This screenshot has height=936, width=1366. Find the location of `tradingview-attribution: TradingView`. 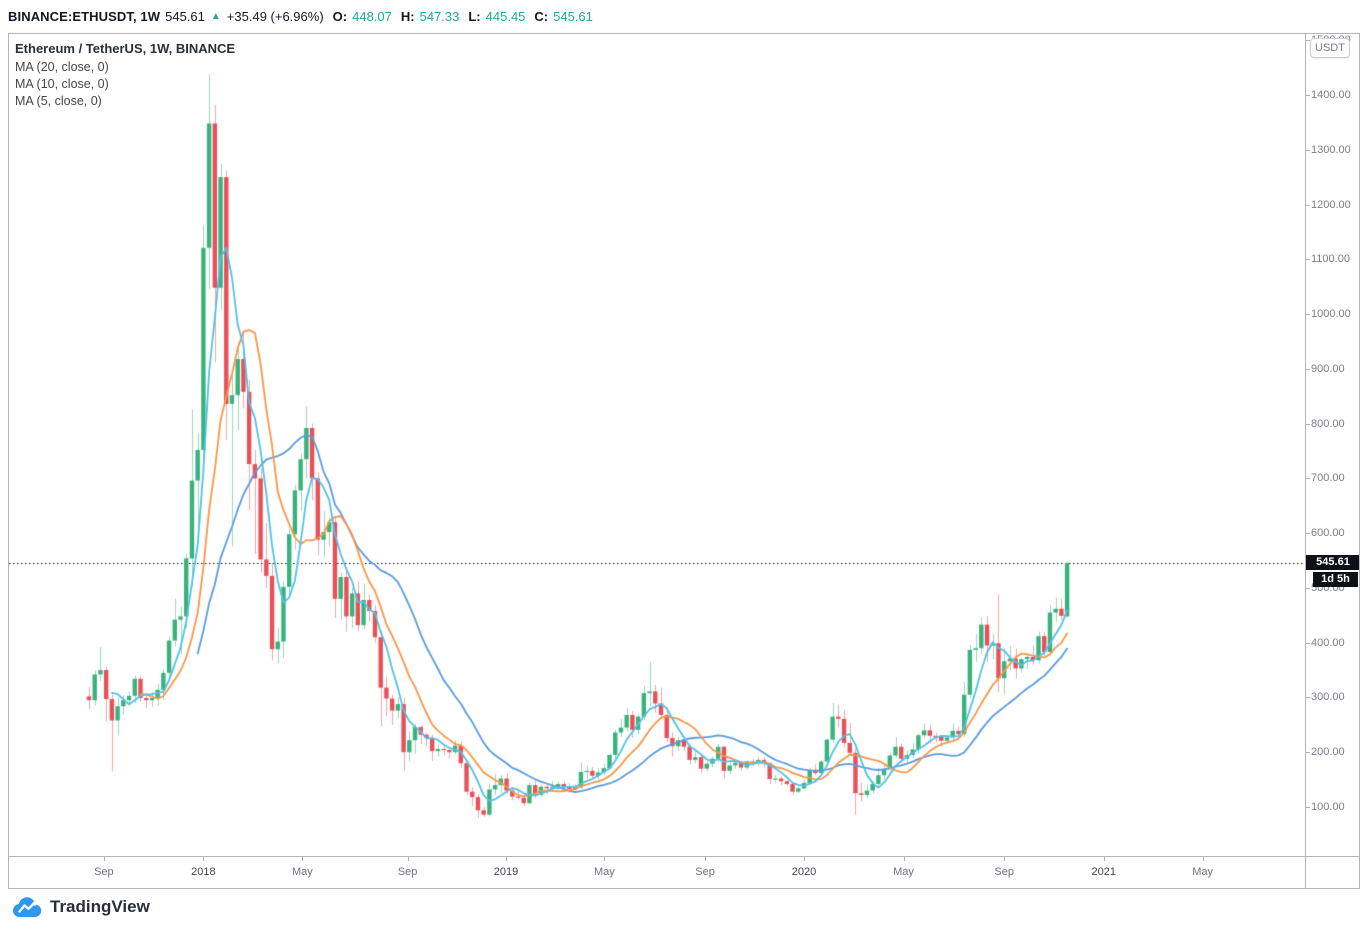

tradingview-attribution: TradingView is located at coordinates (81, 907).